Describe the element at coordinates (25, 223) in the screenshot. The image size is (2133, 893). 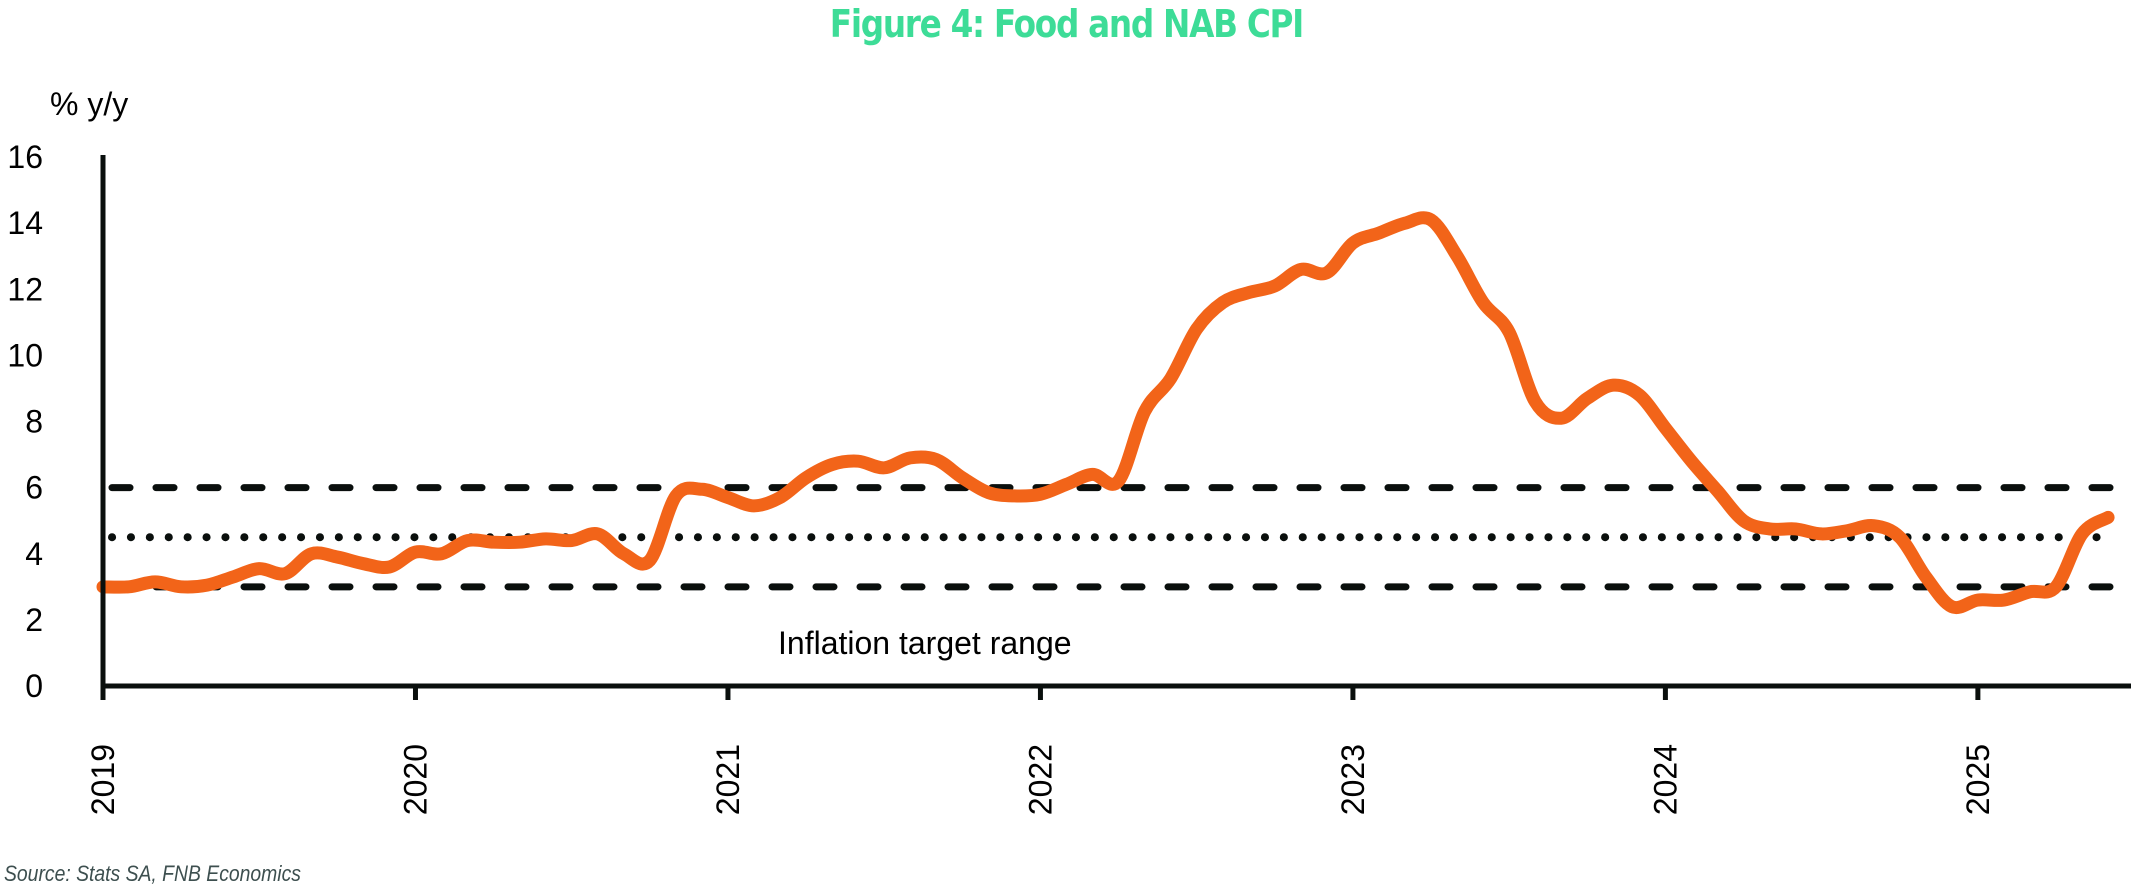
I see `y-tick-label: 14` at that location.